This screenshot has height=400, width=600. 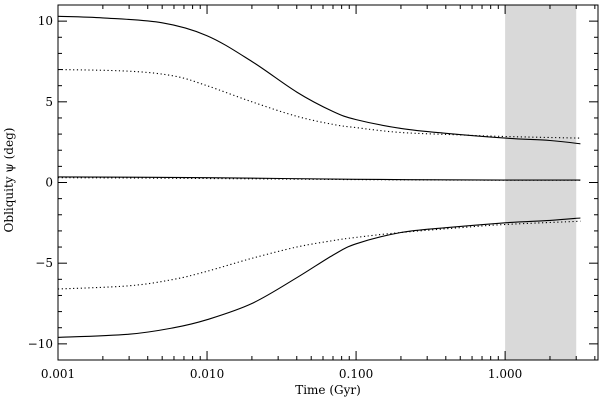 I want to click on y-tick-label: 0, so click(x=49, y=183).